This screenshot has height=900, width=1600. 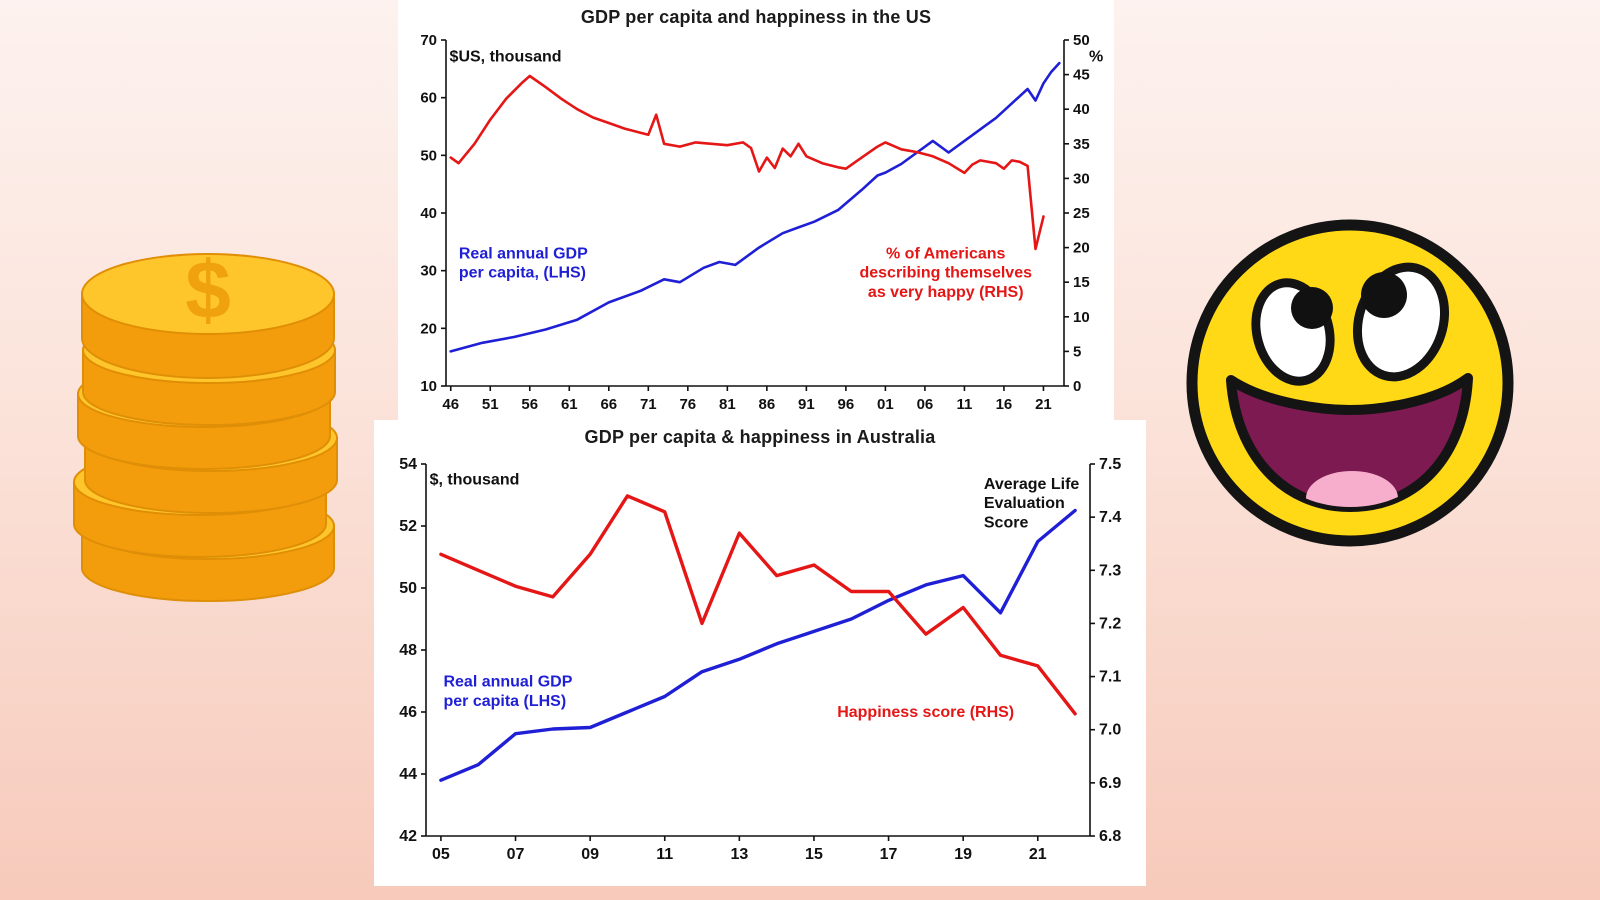 What do you see at coordinates (408, 650) in the screenshot?
I see `left-axis-tick-label: 48` at bounding box center [408, 650].